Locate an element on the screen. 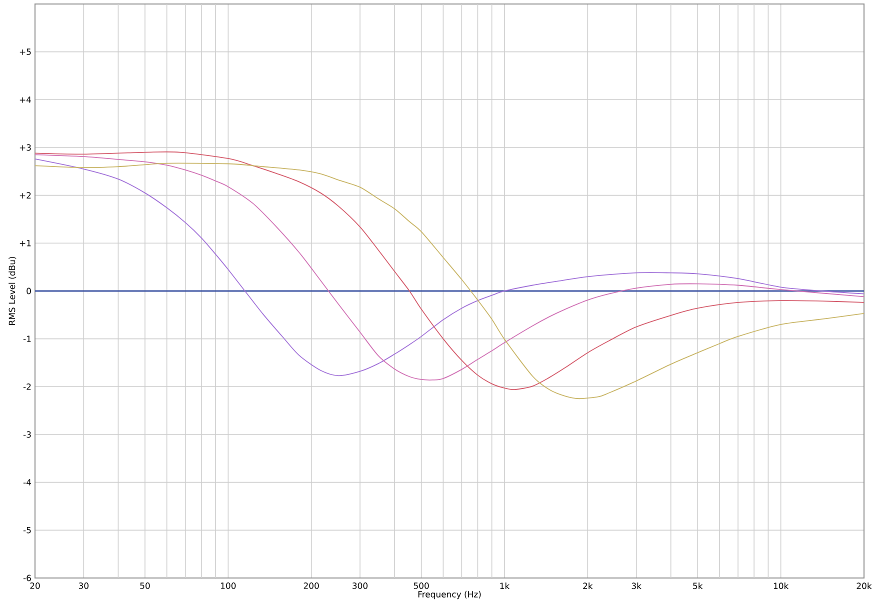 This screenshot has width=879, height=609. x-axis-title: Frequency (Hz) is located at coordinates (449, 595).